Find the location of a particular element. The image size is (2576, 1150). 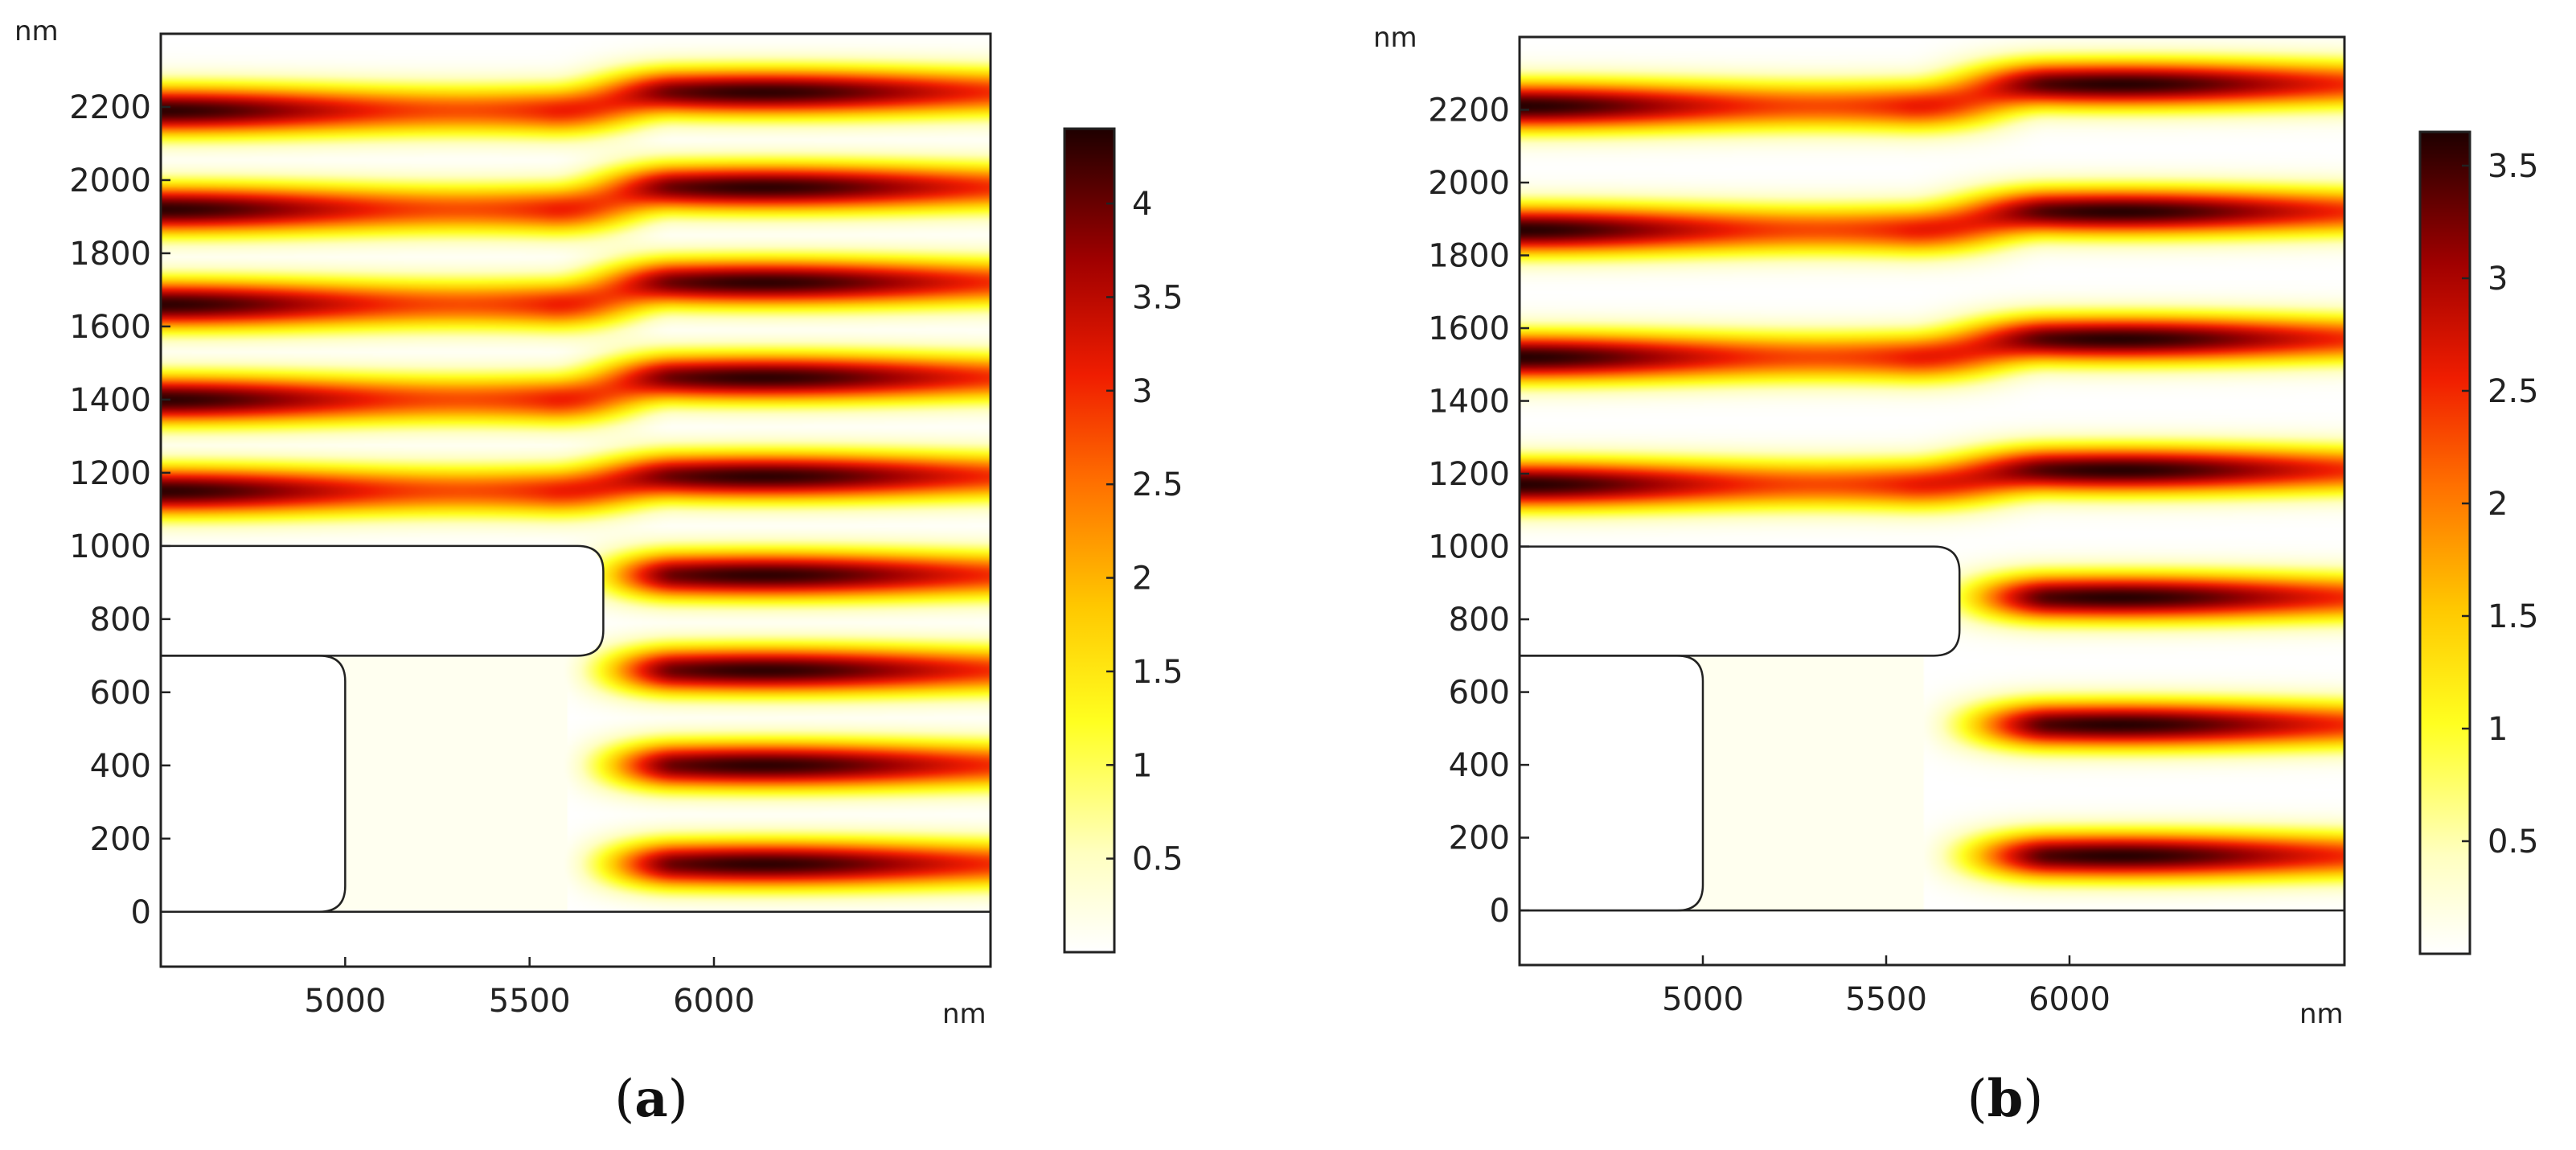

colorbar-b is located at coordinates (2444, 542).